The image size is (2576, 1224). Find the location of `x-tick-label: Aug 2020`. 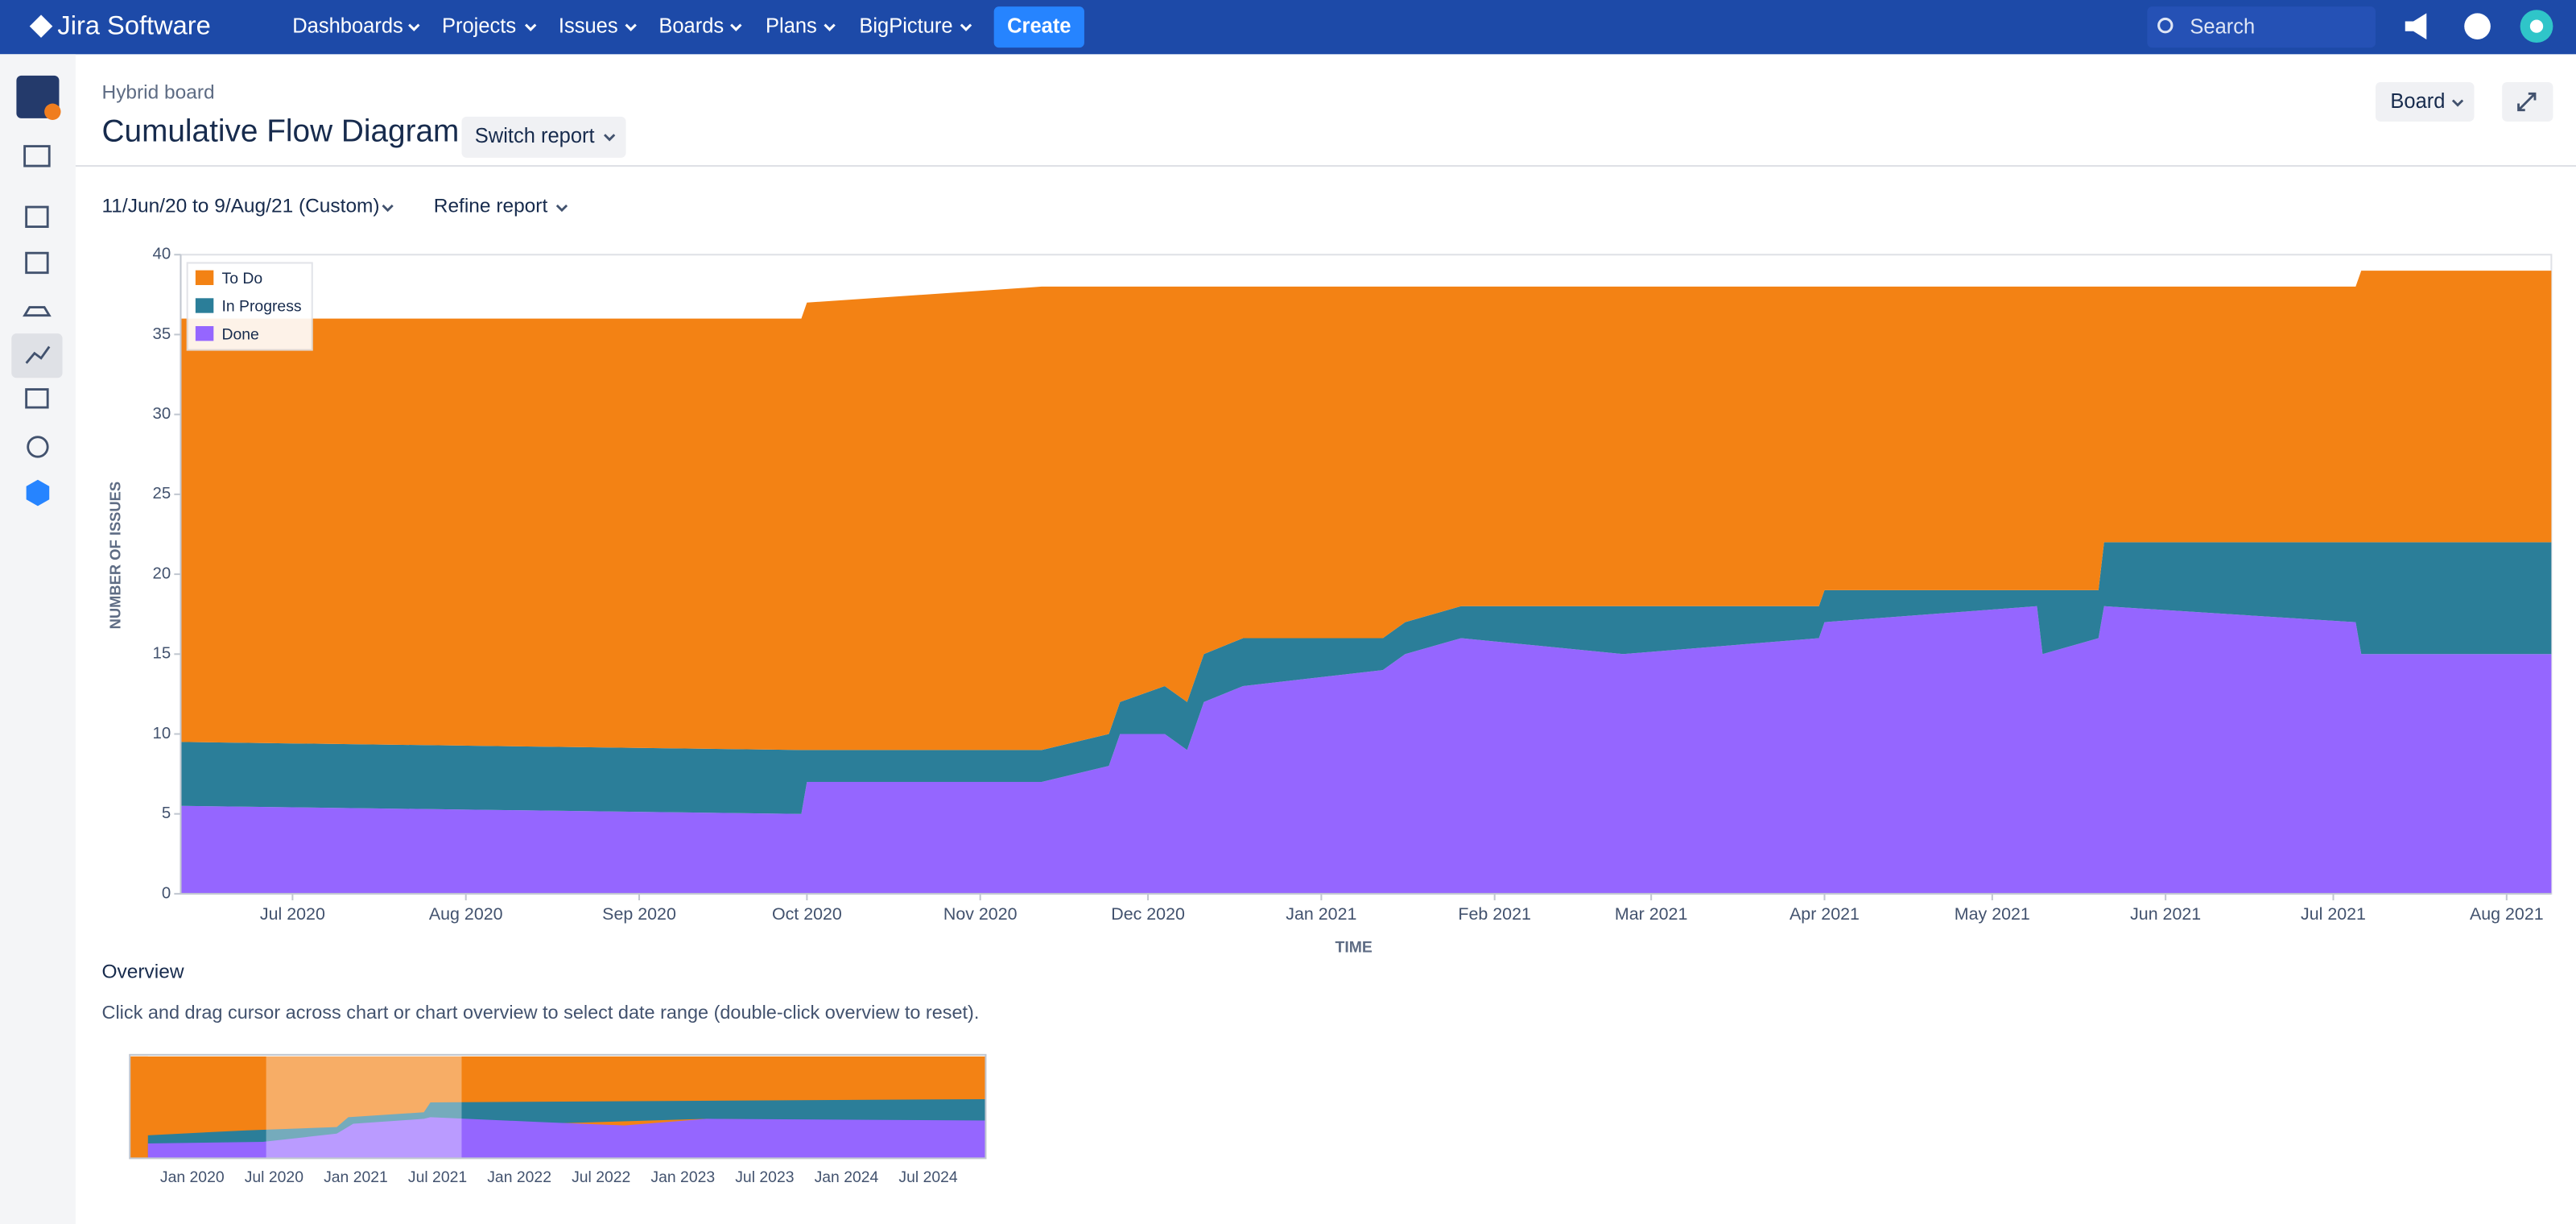

x-tick-label: Aug 2020 is located at coordinates (466, 914).